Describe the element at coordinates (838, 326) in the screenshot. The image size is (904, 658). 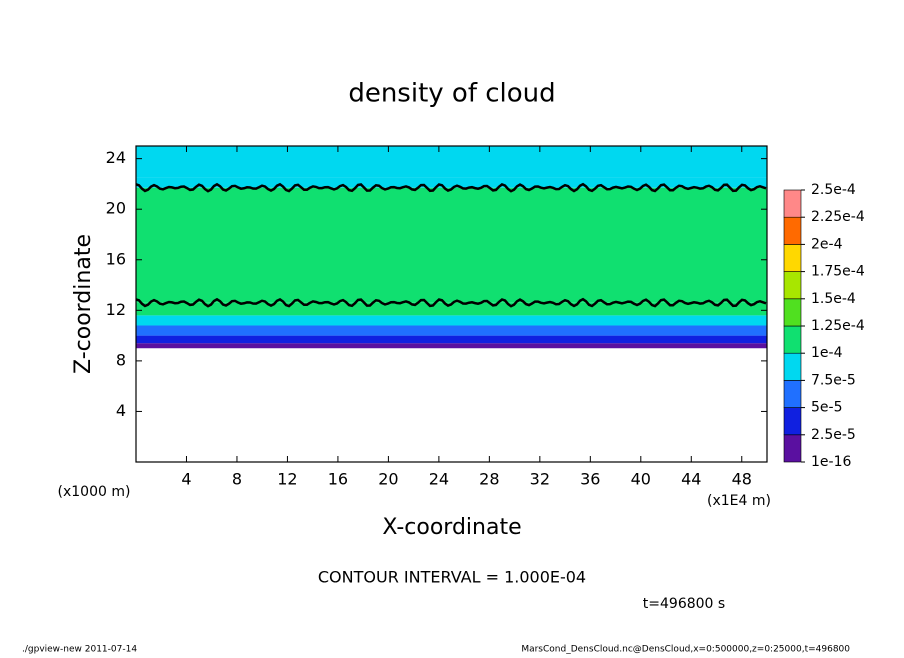
I see `colorbar-label: 1.25e-4` at that location.